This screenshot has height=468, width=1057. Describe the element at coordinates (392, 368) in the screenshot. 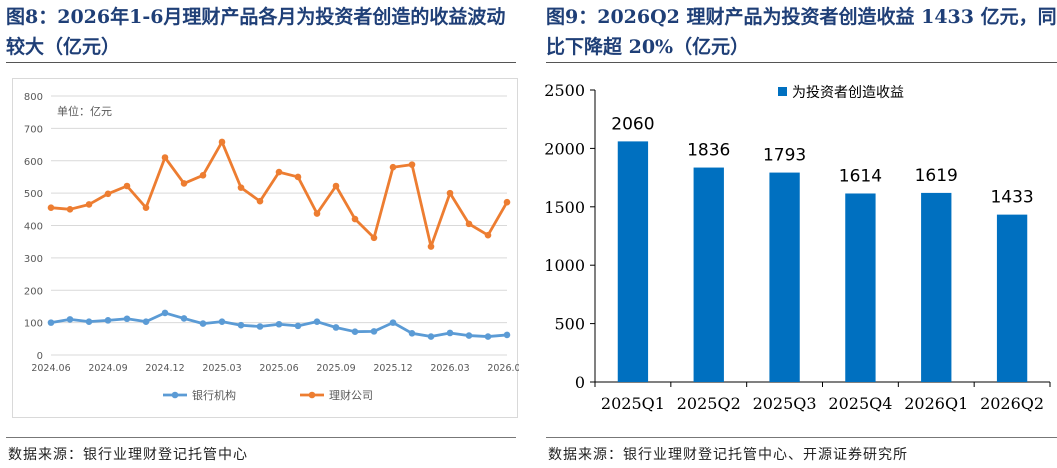

I see `x-tick-label: 2025.12` at that location.